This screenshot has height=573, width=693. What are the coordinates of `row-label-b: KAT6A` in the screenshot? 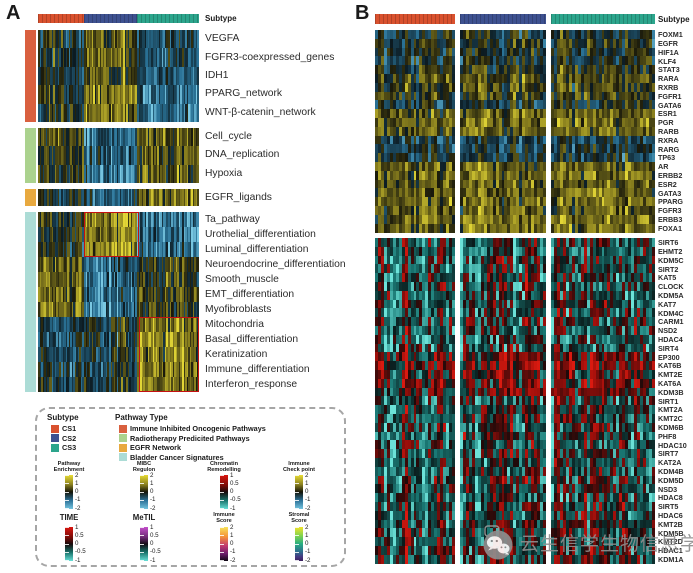 It's located at (670, 383).